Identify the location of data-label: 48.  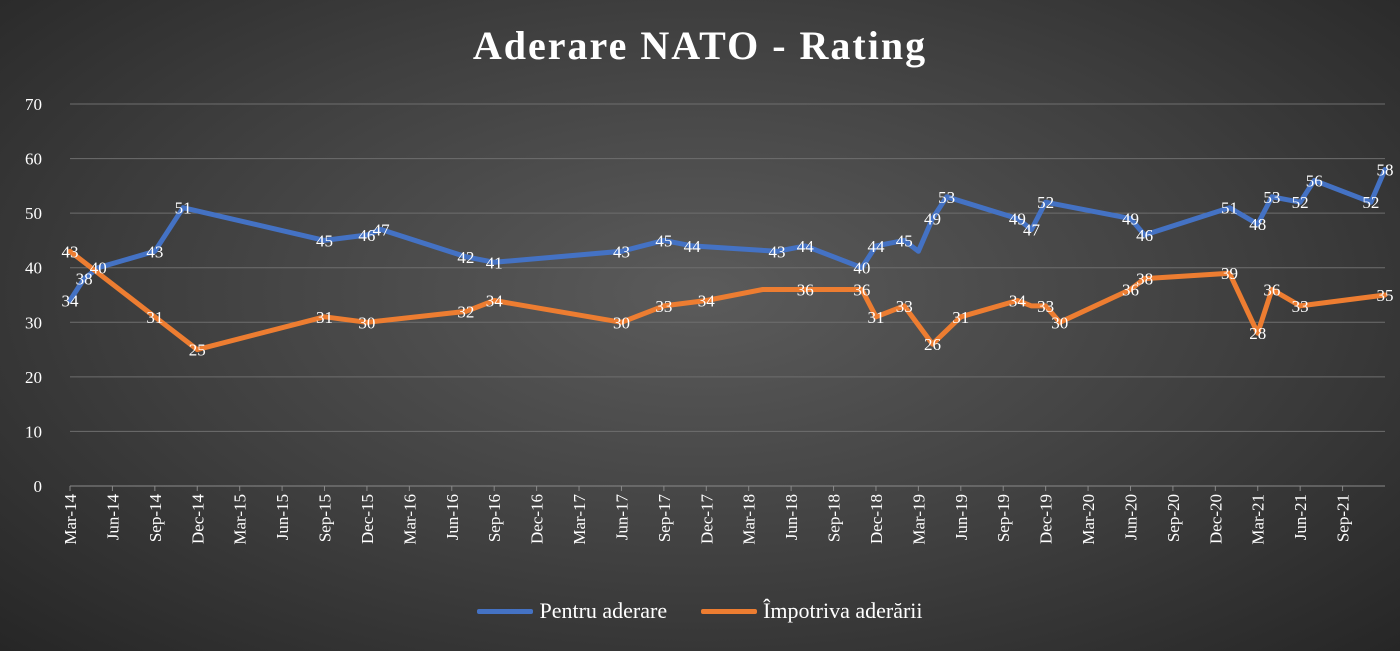
(1257, 224).